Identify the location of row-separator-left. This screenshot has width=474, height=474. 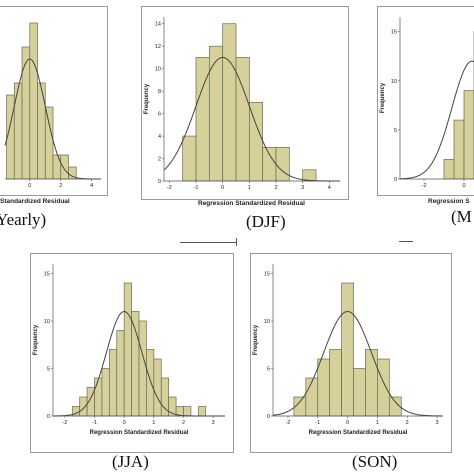
(208, 242).